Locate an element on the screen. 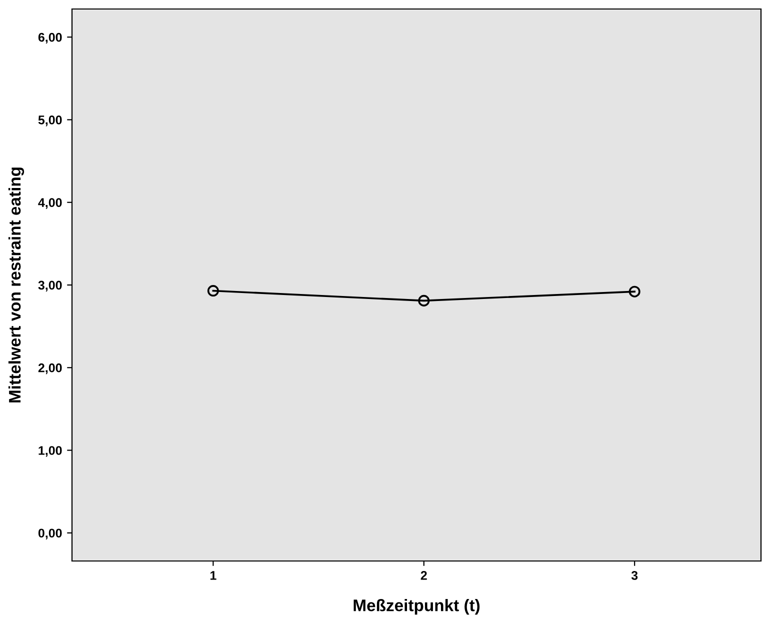  y-tick-label: 6,00 is located at coordinates (50, 38).